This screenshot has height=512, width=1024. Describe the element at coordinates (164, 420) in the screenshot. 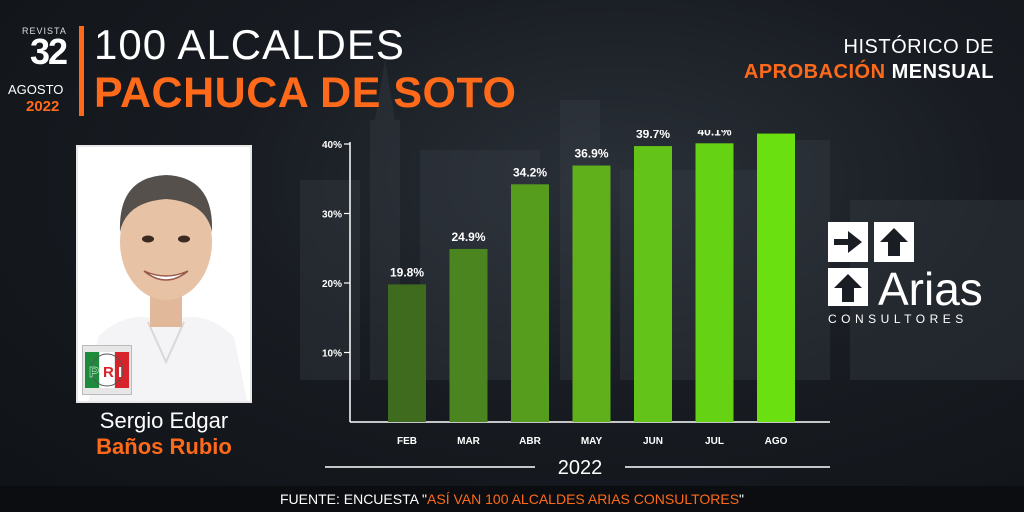

I see `candidate-first-name: Sergio Edgar` at that location.